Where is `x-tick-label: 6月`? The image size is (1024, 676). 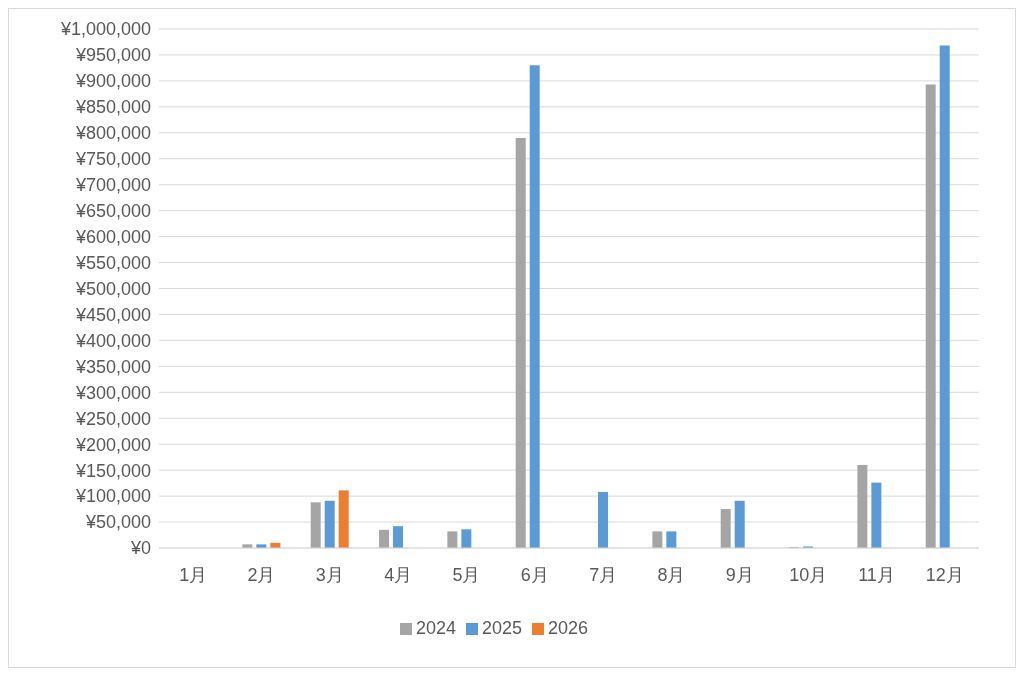
x-tick-label: 6月 is located at coordinates (534, 574).